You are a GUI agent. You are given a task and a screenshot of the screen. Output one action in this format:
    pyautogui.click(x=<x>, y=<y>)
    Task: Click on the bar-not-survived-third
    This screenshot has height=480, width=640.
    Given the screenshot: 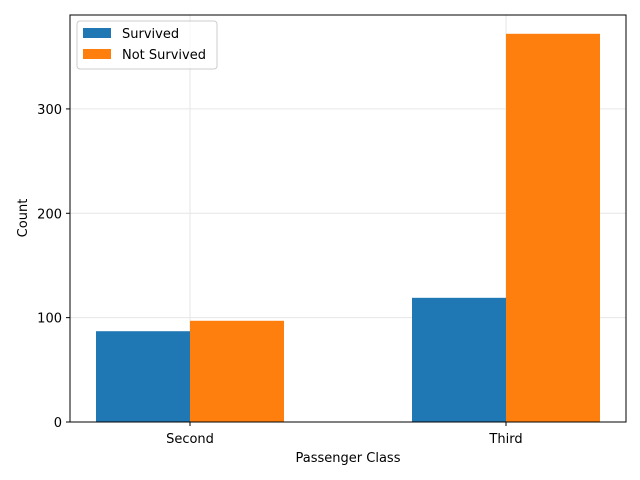 What is the action you would take?
    pyautogui.click(x=553, y=228)
    